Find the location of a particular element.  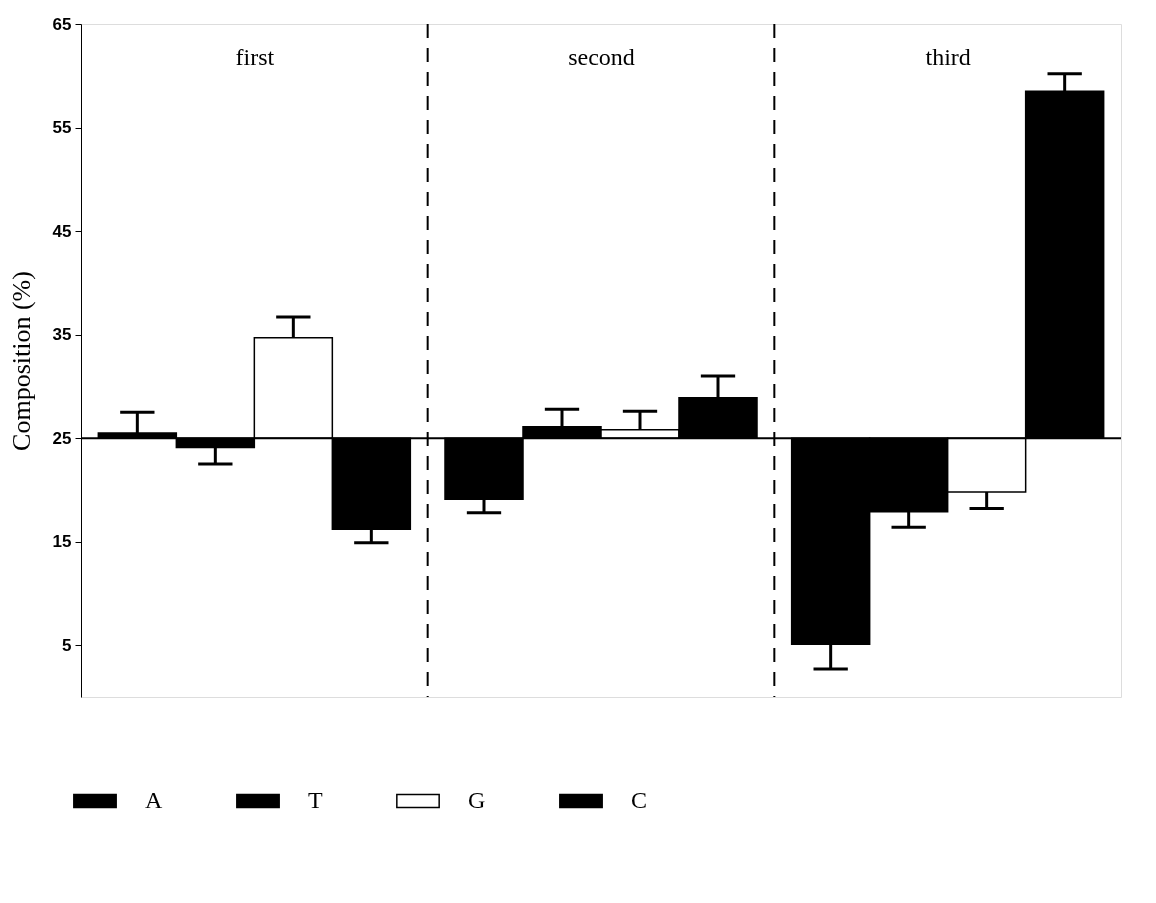

legend-label: C is located at coordinates (639, 800).